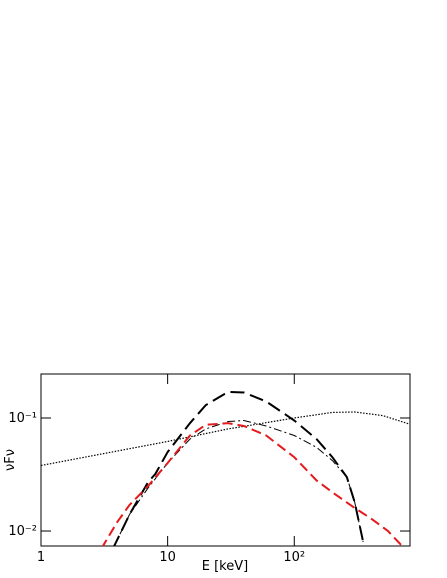 The image size is (447, 578). I want to click on x-axis-label: E [keV], so click(225, 566).